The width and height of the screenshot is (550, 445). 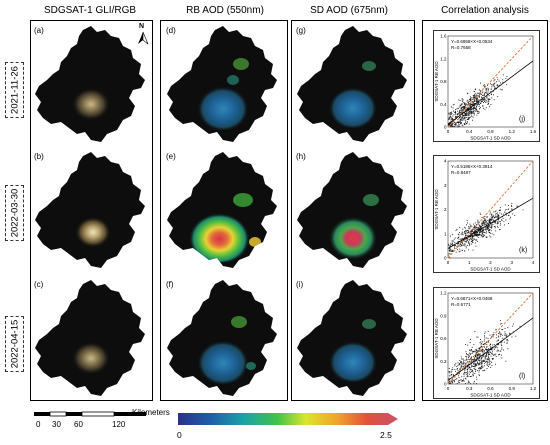 What do you see at coordinates (436, 81) in the screenshot?
I see `y-axis-label: SDGSAT-1 RB AOD` at bounding box center [436, 81].